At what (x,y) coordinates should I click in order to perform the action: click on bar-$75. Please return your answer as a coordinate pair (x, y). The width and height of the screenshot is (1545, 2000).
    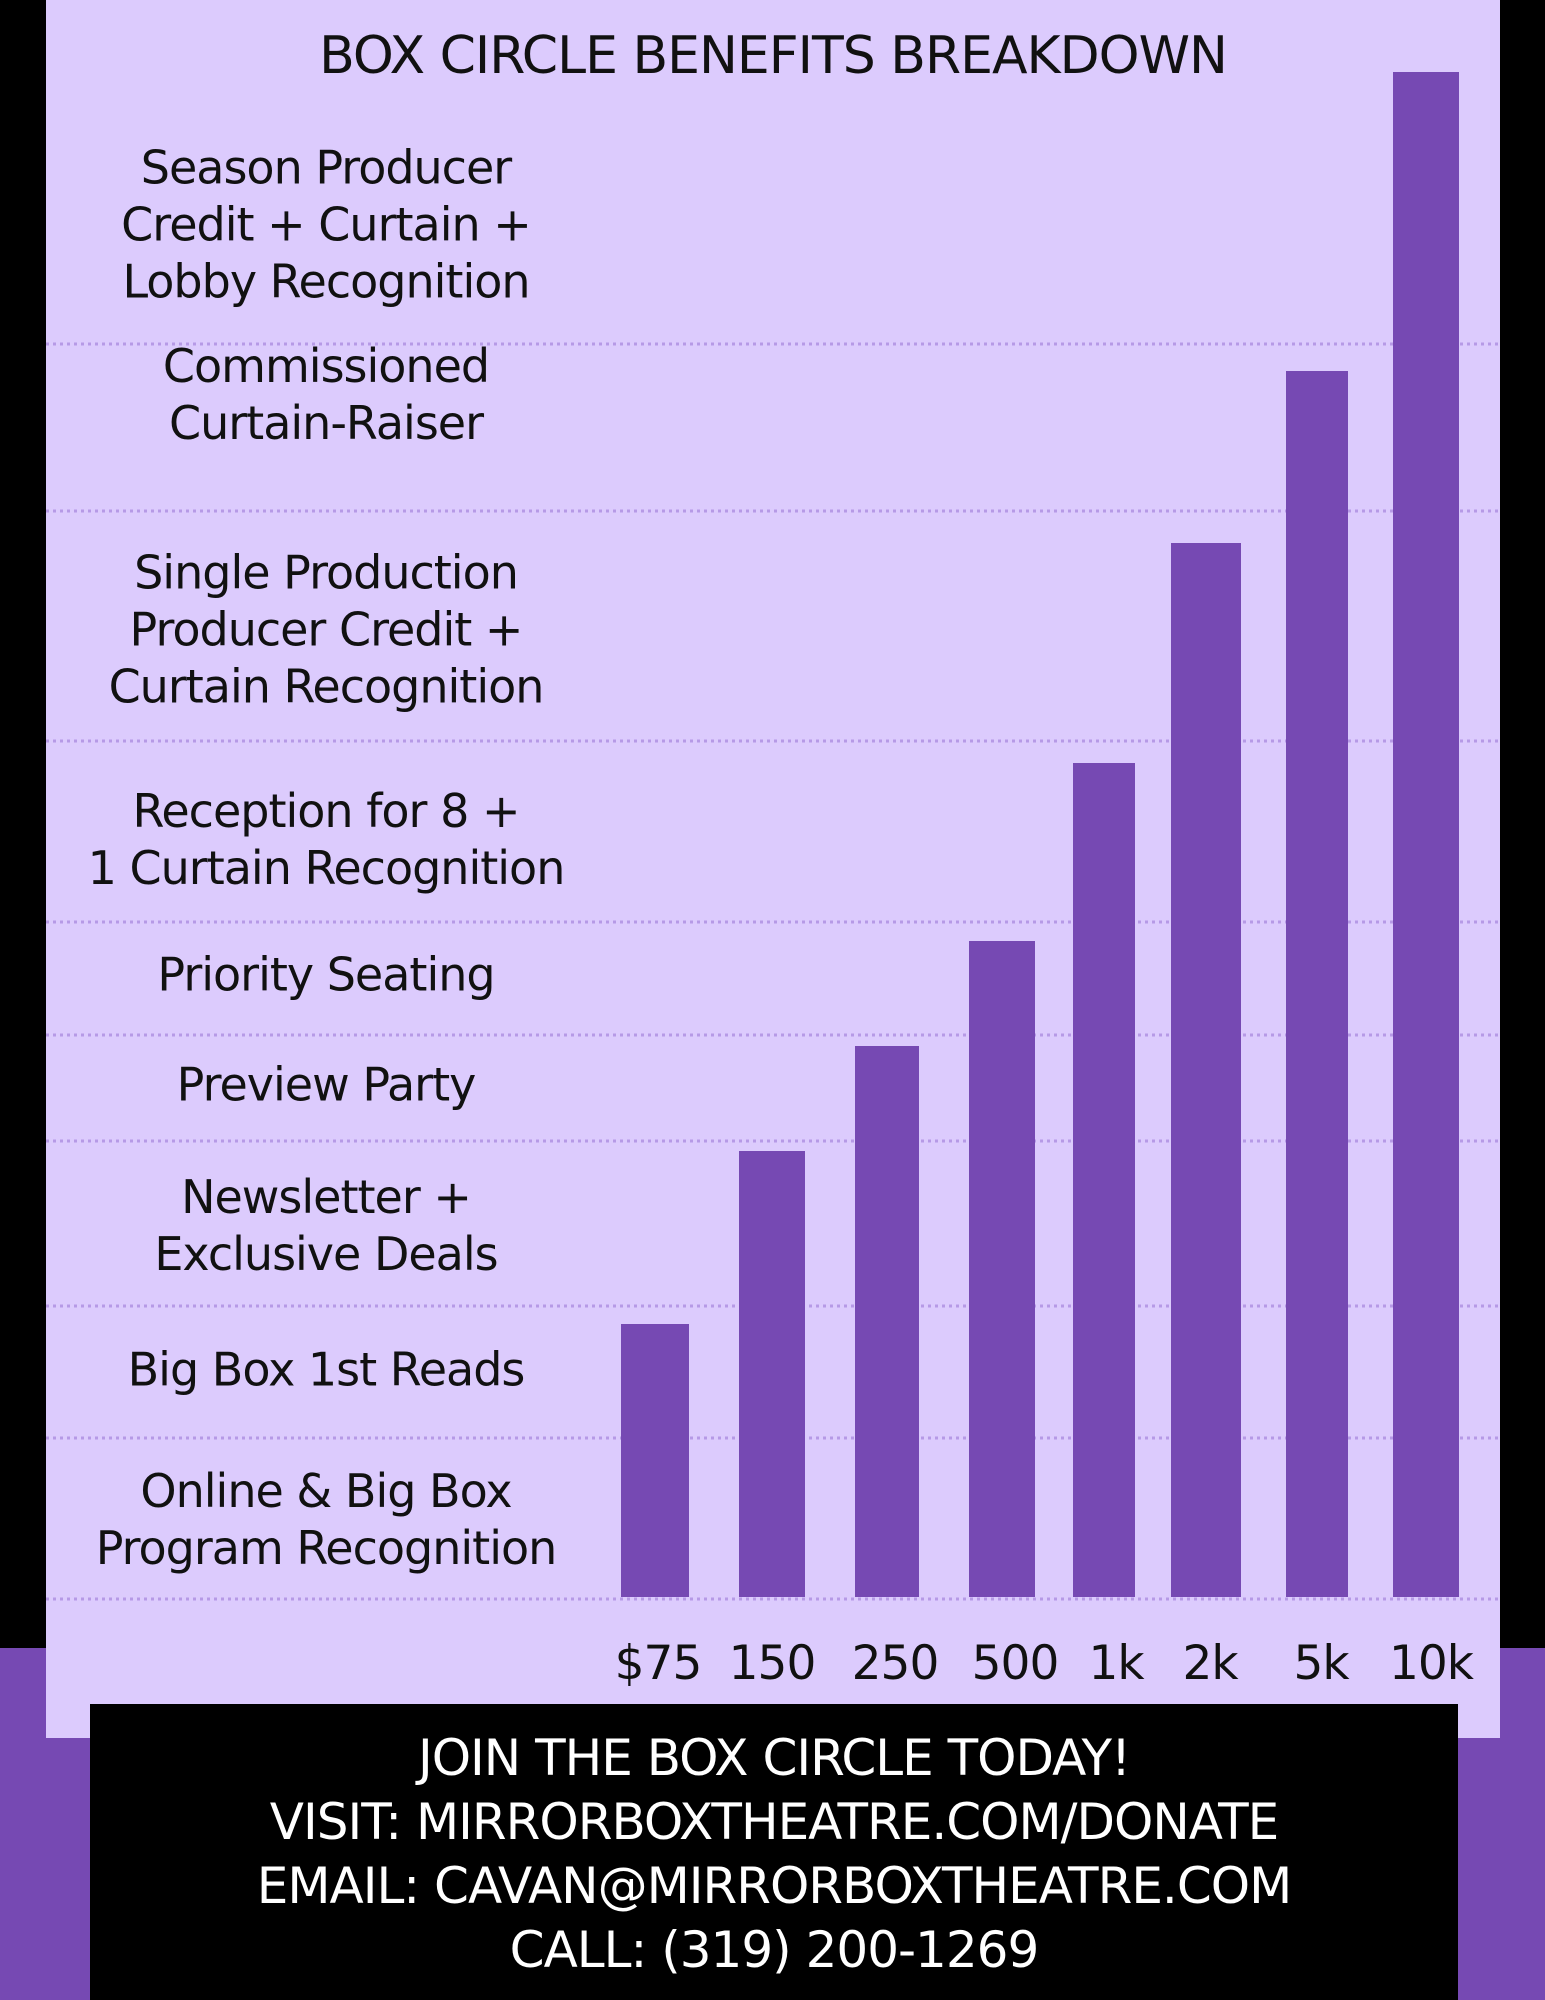
    Looking at the image, I should click on (655, 1460).